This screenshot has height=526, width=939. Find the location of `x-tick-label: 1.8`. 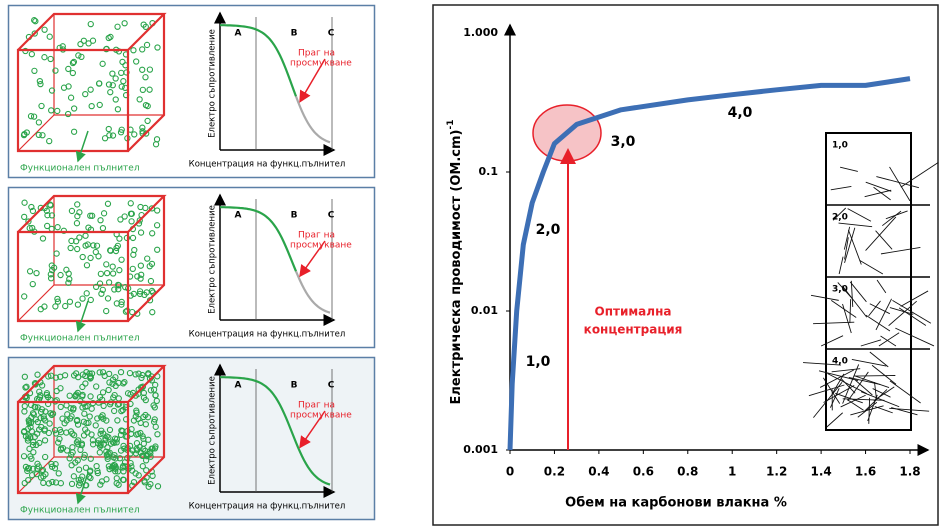

x-tick-label: 1.8 is located at coordinates (909, 472).